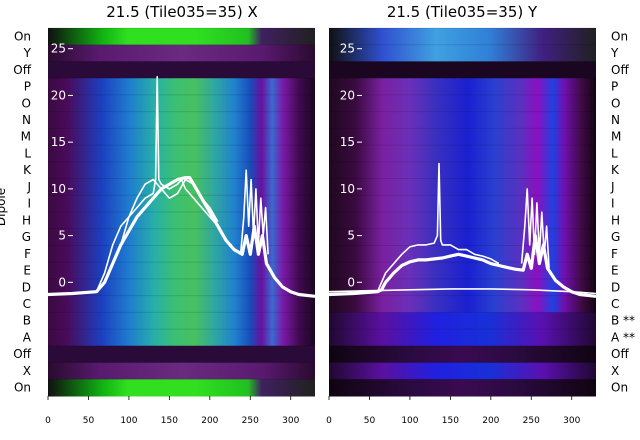 The height and width of the screenshot is (440, 640). What do you see at coordinates (181, 12) in the screenshot?
I see `chart-title: 21.5 (Tile035=35) X` at bounding box center [181, 12].